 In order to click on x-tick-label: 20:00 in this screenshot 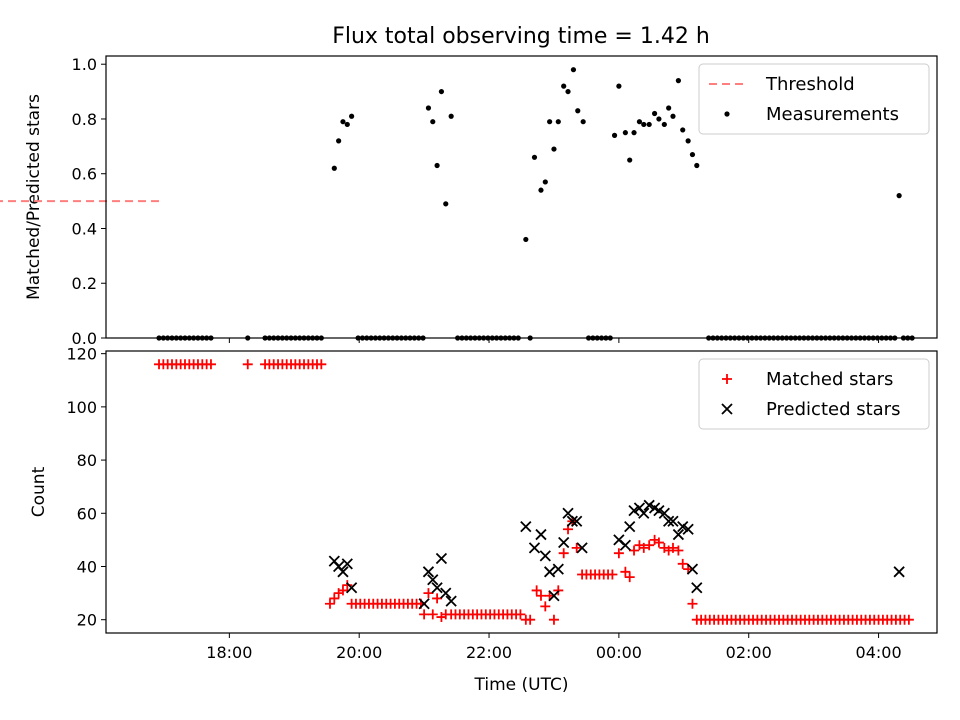, I will do `click(359, 652)`.